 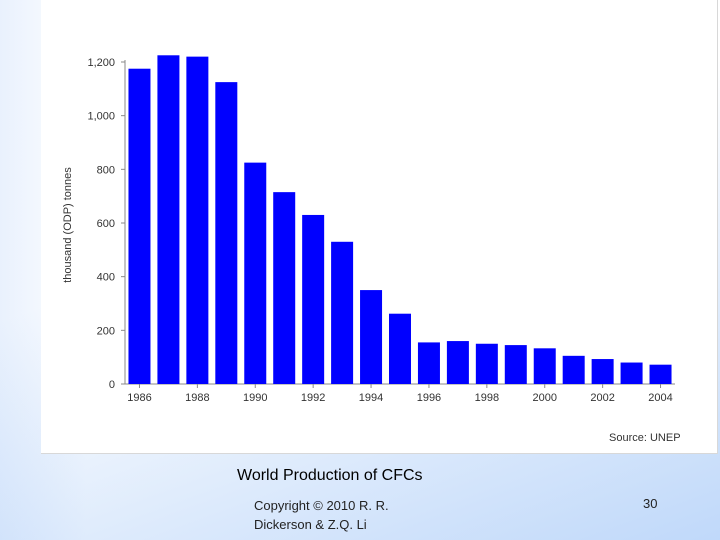 What do you see at coordinates (602, 398) in the screenshot?
I see `x-tick-label-2002: 2002` at bounding box center [602, 398].